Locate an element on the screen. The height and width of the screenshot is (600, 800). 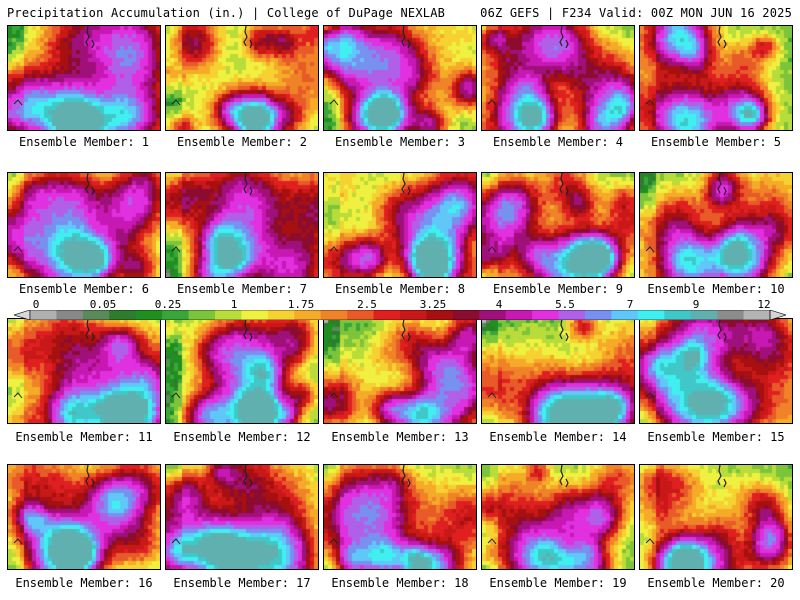
ensemble-member-label: Ensemble Member: 11 is located at coordinates (84, 437).